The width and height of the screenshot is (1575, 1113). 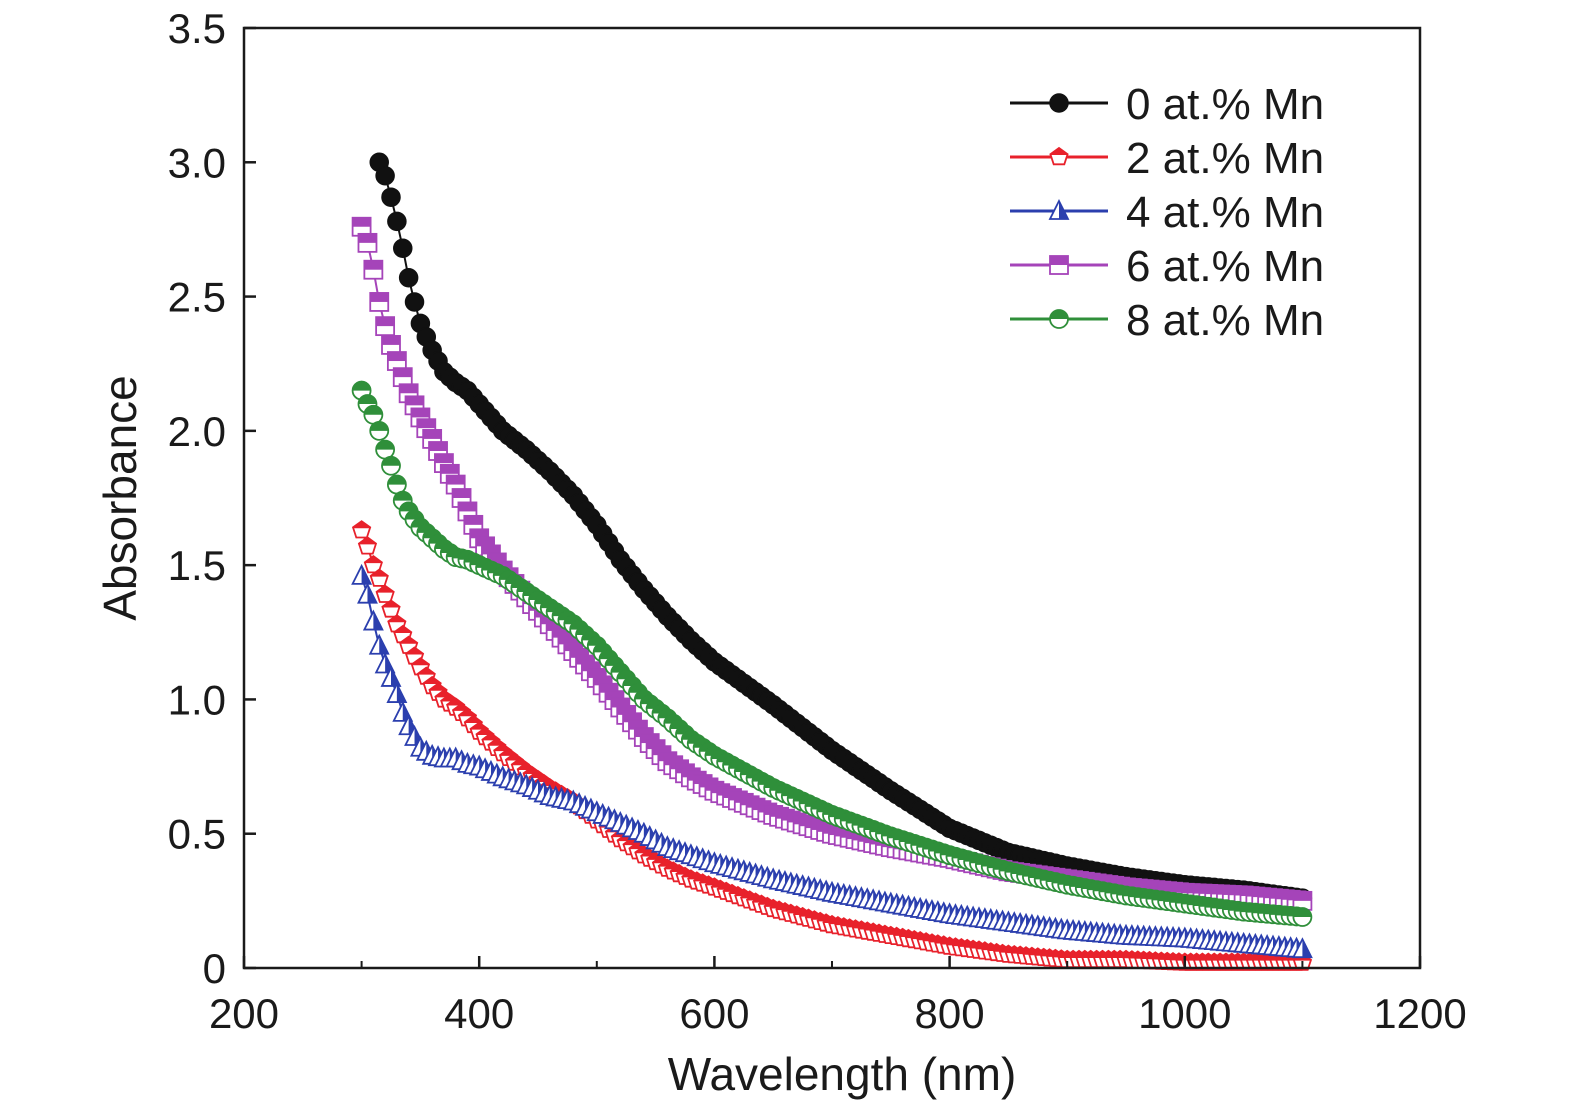 I want to click on legend-item: 2 at.% Mn, so click(x=1167, y=158).